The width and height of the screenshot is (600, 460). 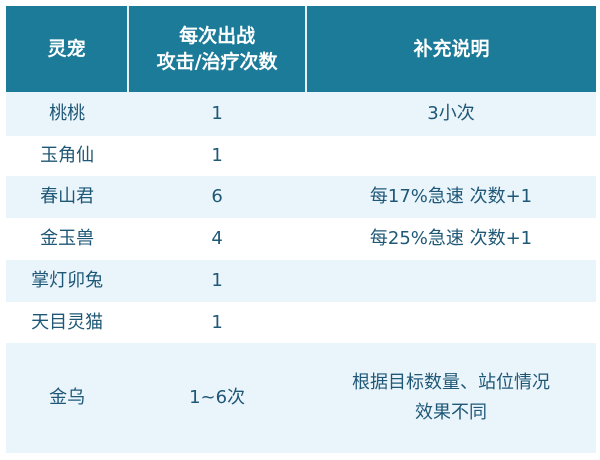 What do you see at coordinates (451, 398) in the screenshot?
I see `note: 根据目标数量、站位情况 效果不同` at bounding box center [451, 398].